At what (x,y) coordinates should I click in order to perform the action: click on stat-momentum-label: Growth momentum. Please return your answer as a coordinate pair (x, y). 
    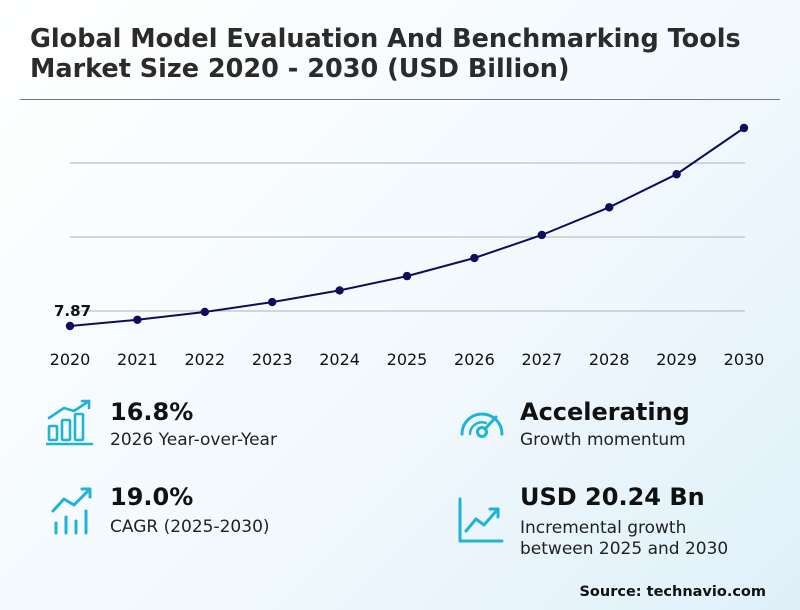
    Looking at the image, I should click on (603, 440).